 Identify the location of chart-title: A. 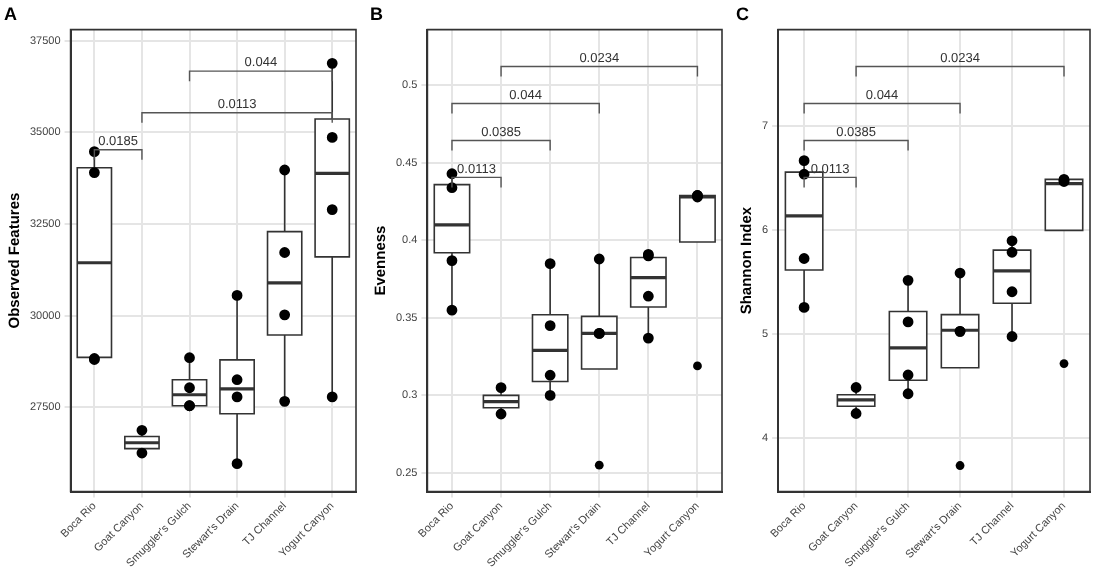
(11, 13).